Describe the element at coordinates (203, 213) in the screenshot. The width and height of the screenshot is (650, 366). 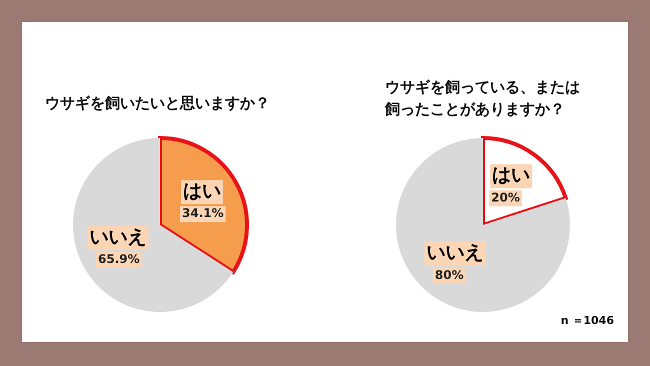
I see `data-label: 34.1%` at that location.